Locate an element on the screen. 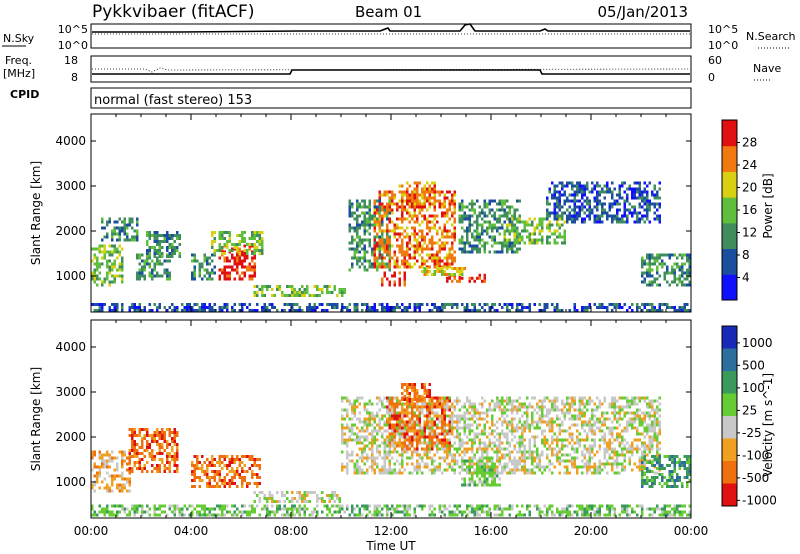 The width and height of the screenshot is (800, 554). freq-tick-high: 18 is located at coordinates (71, 60).